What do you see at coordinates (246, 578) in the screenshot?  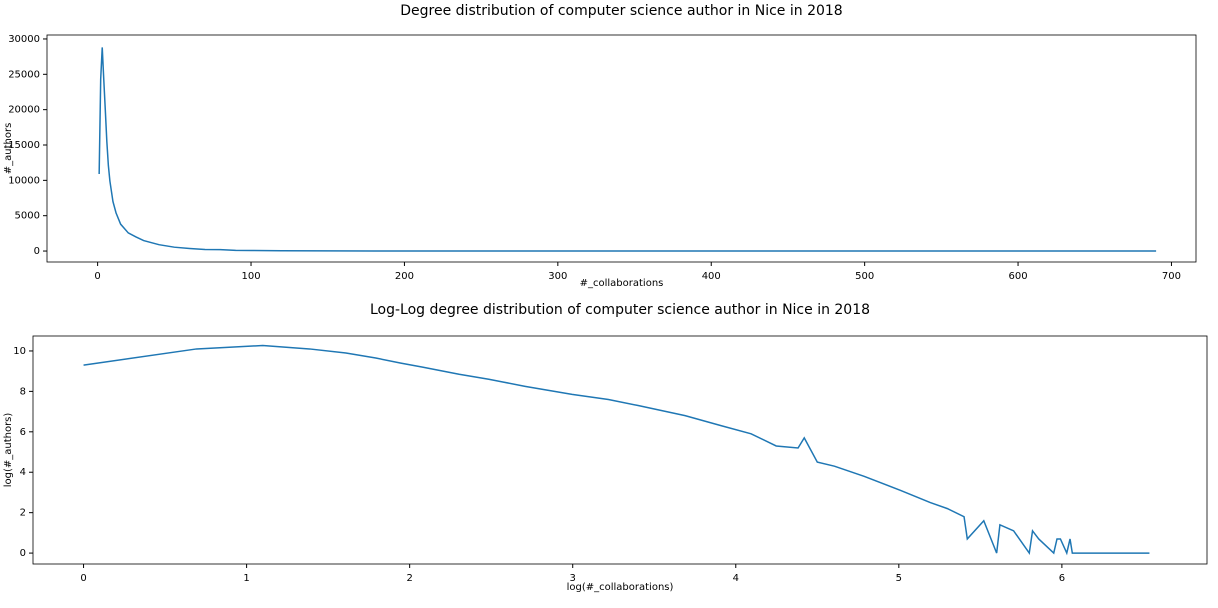 I see `x-tick-label: 1` at bounding box center [246, 578].